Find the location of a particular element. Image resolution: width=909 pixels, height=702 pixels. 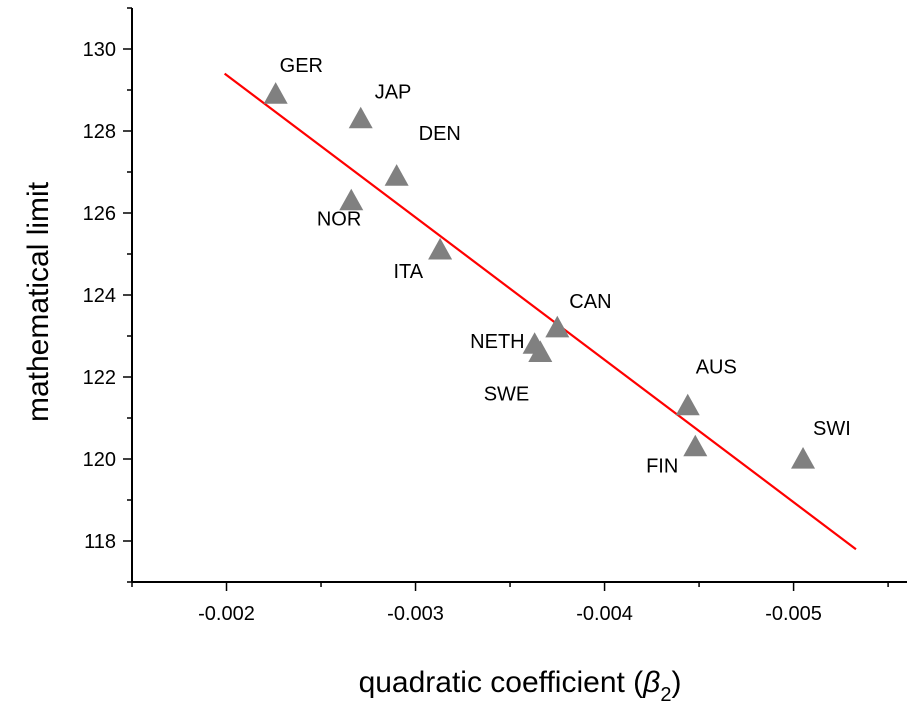

x-axis-title-subscript: 2 is located at coordinates (665, 693).